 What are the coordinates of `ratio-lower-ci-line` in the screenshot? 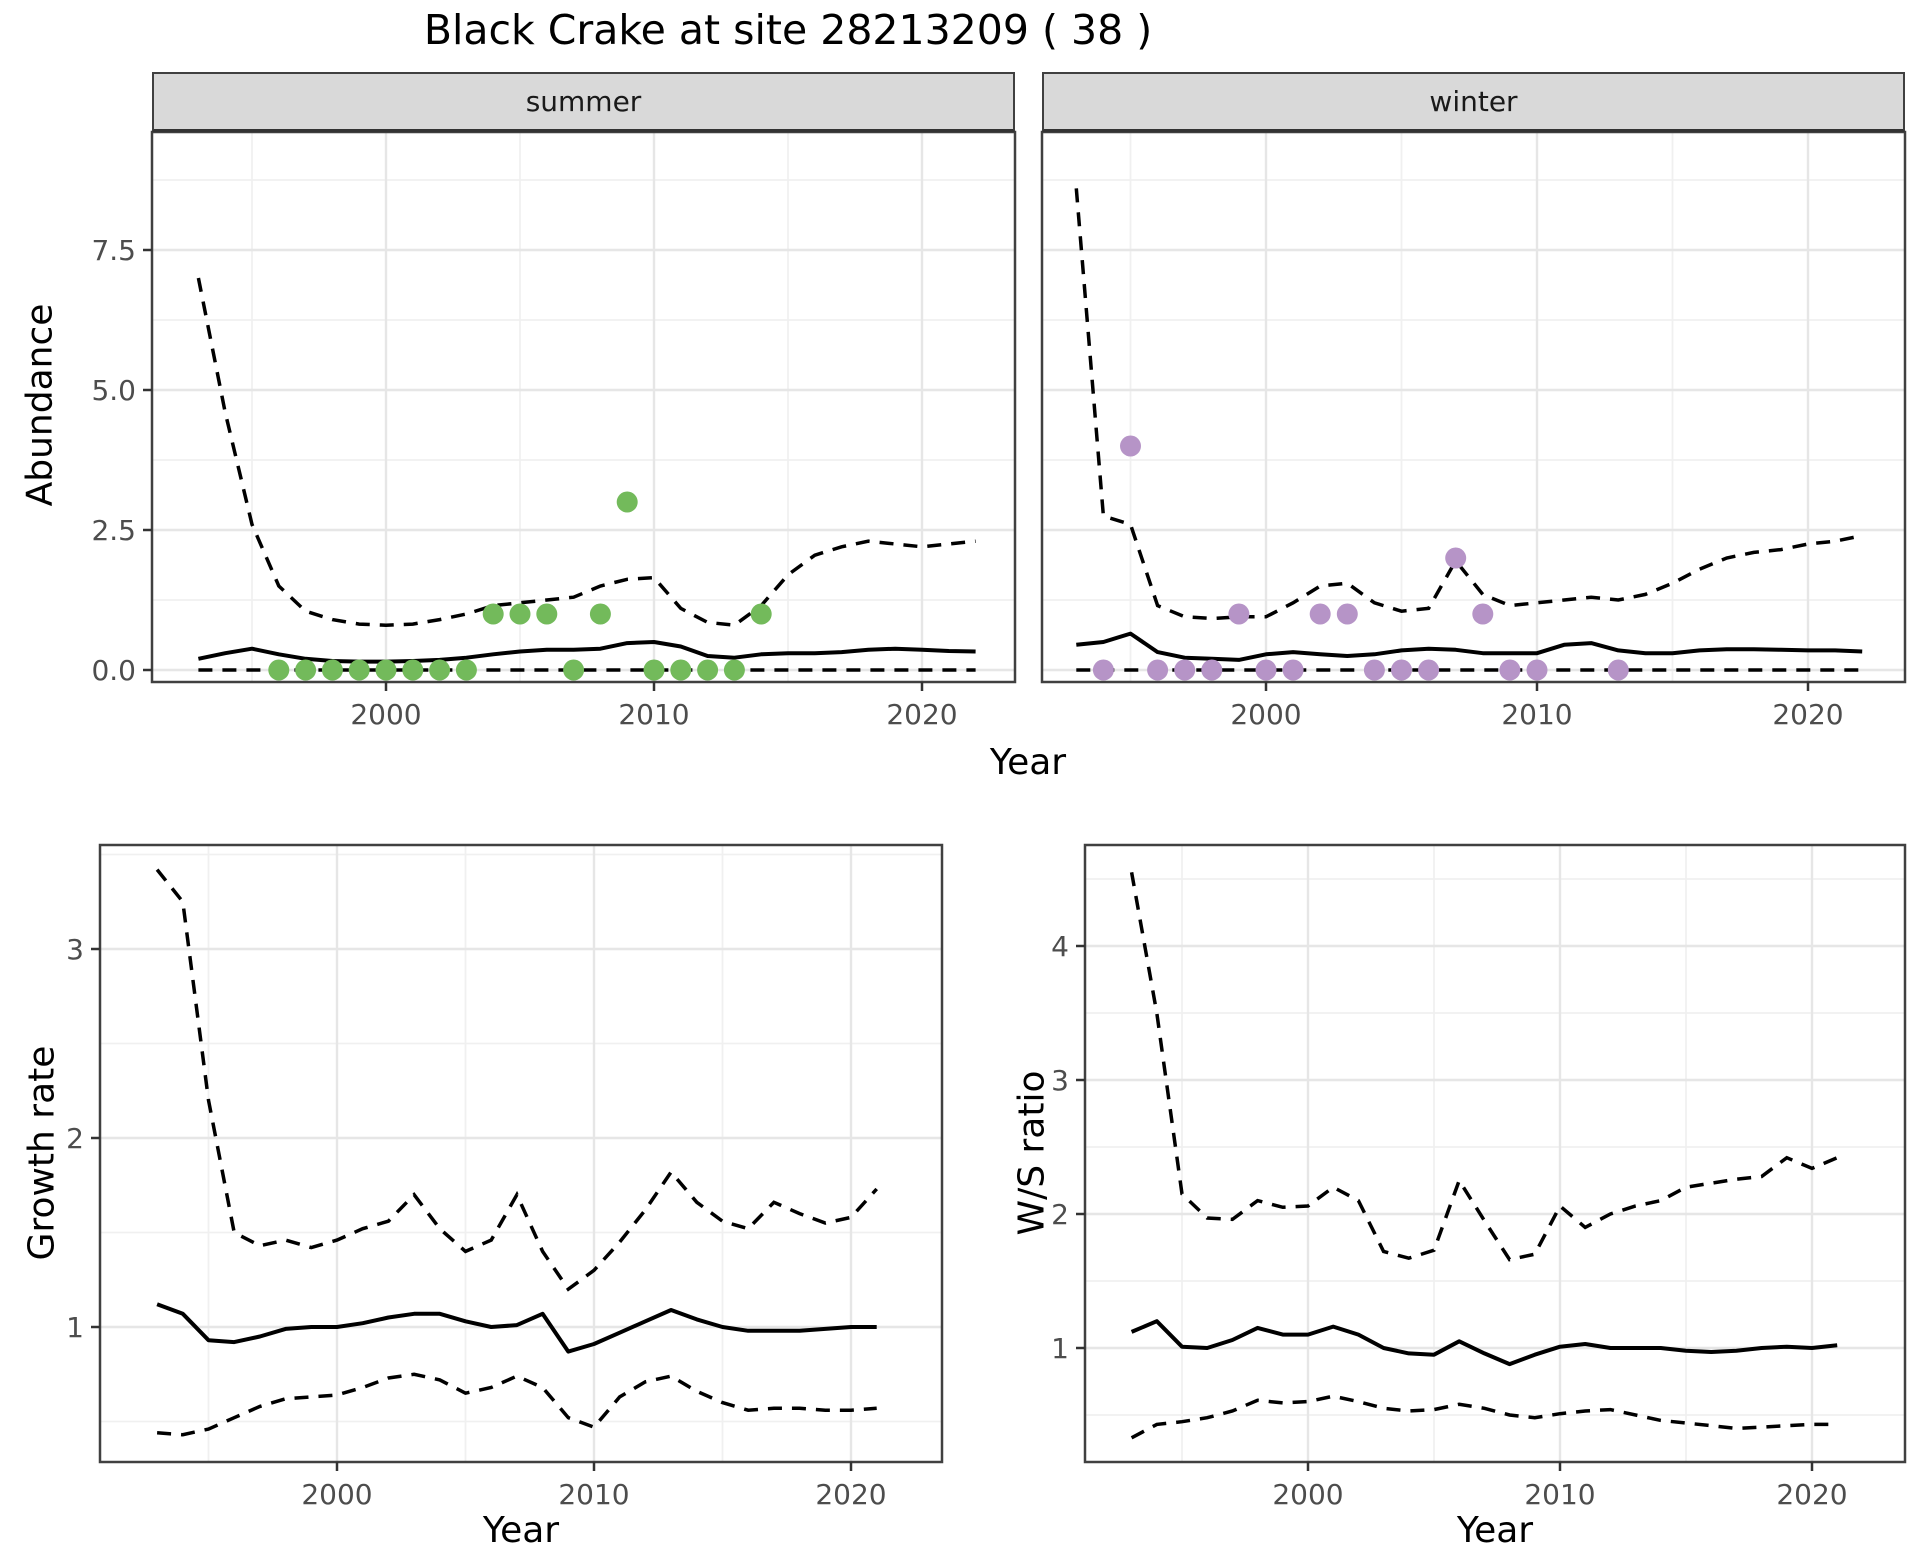 It's located at (1484, 1417).